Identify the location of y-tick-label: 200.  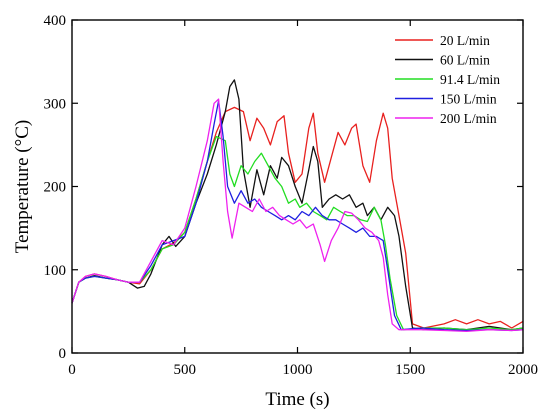
(55, 188).